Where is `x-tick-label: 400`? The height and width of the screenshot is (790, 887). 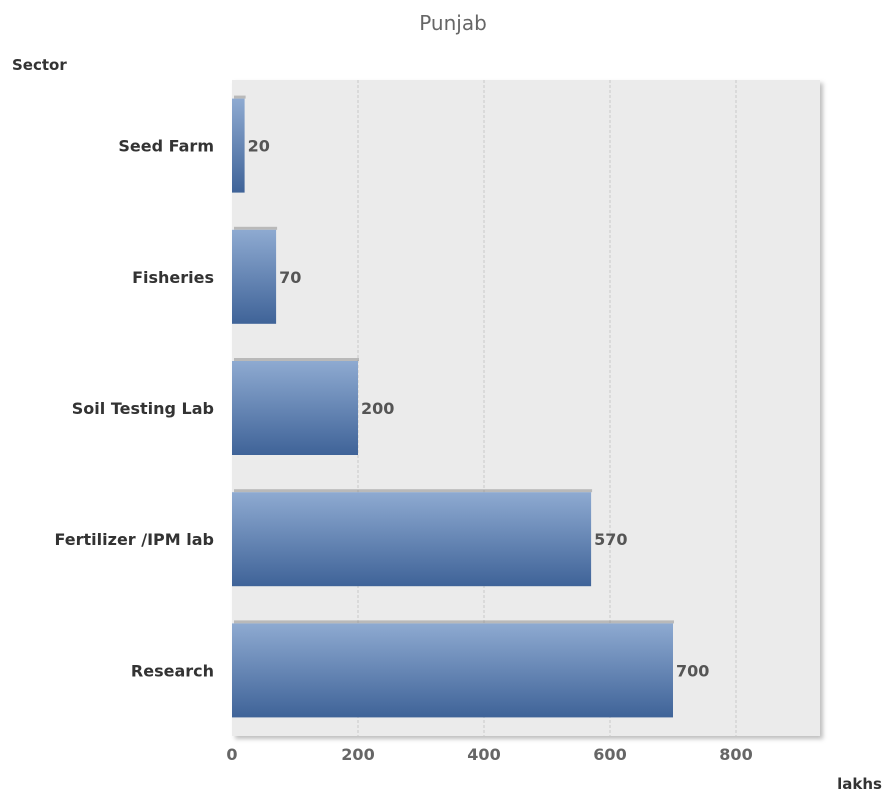
x-tick-label: 400 is located at coordinates (483, 754).